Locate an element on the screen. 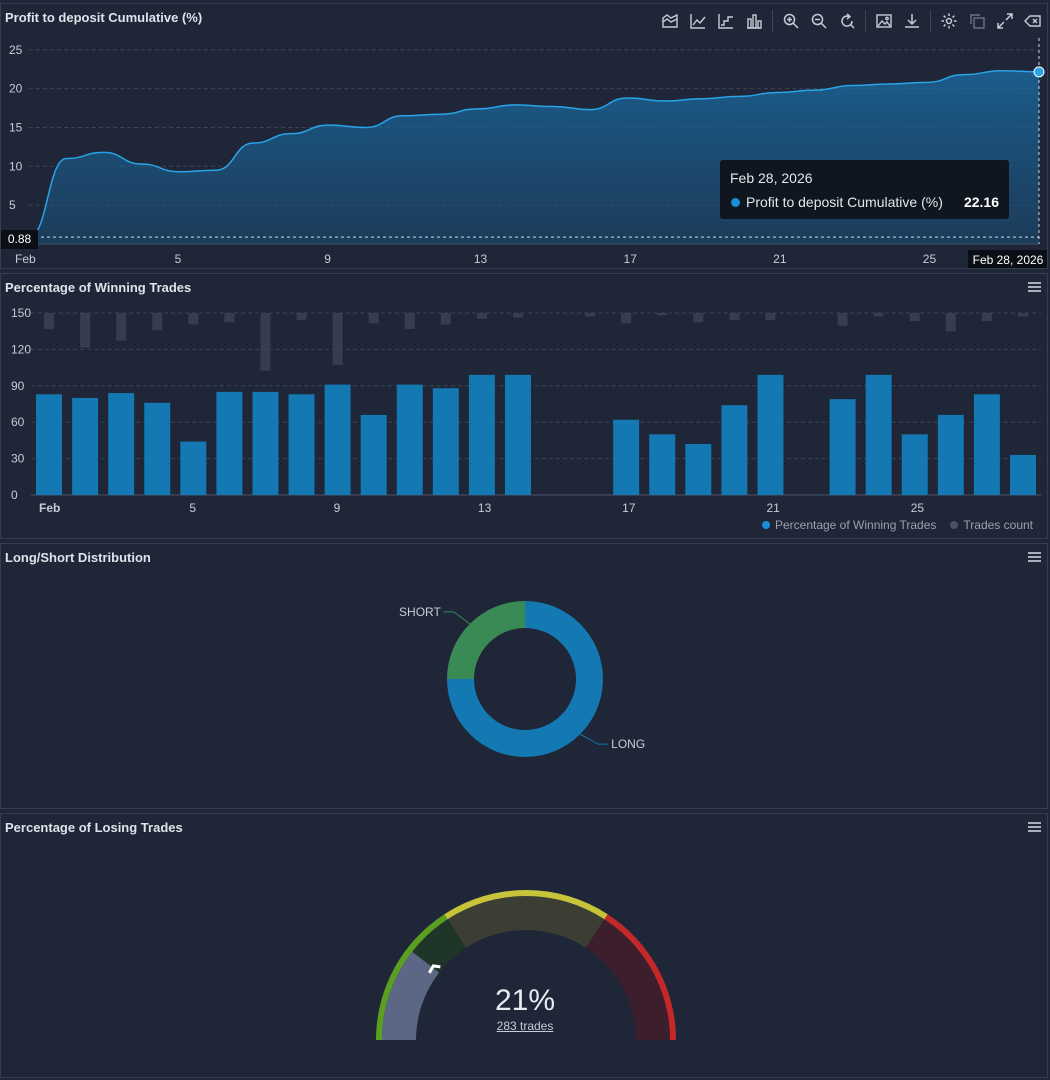  gauge-zone-red is located at coordinates (627, 979).